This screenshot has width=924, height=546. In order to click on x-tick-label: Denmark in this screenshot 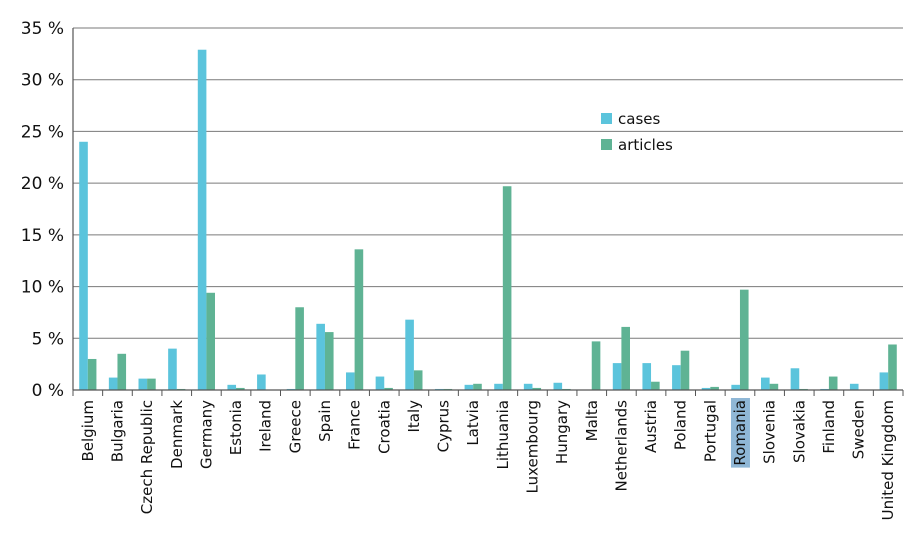, I will do `click(177, 434)`.